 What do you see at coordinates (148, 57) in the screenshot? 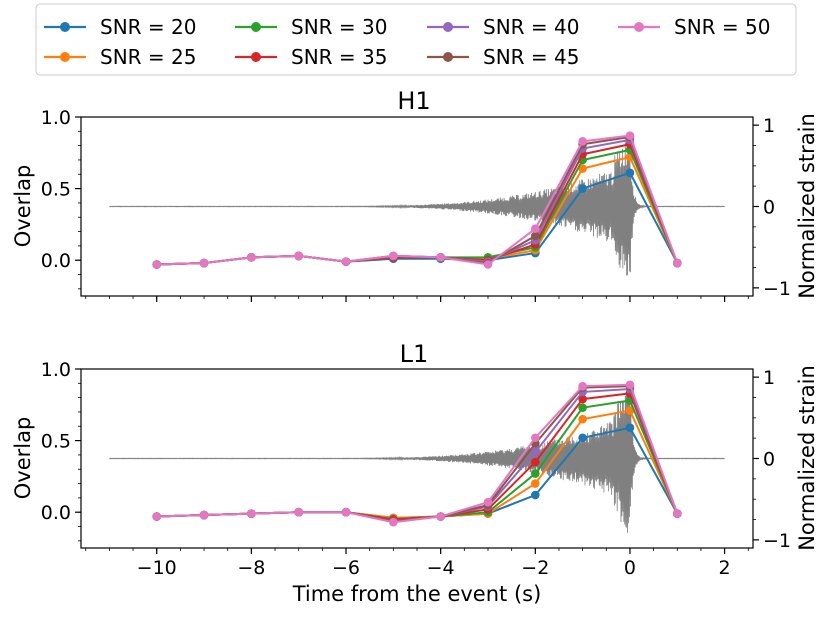
I see `legend-label-2: SNR = 25` at bounding box center [148, 57].